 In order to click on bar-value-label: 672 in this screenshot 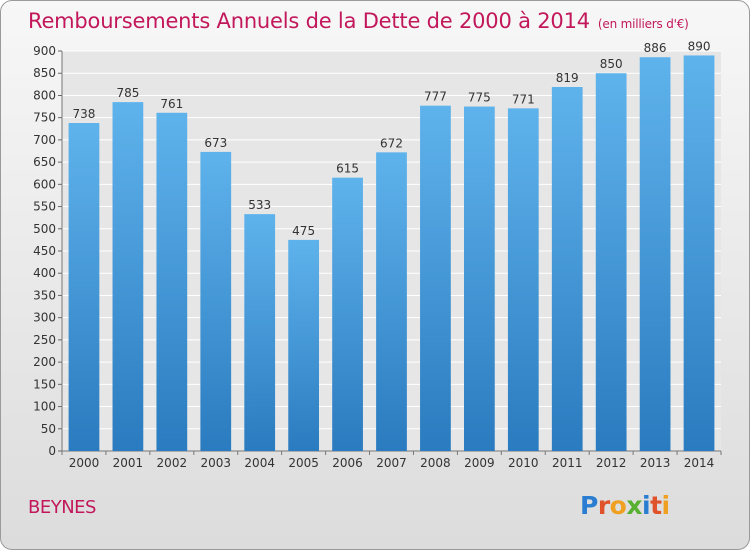, I will do `click(391, 143)`.